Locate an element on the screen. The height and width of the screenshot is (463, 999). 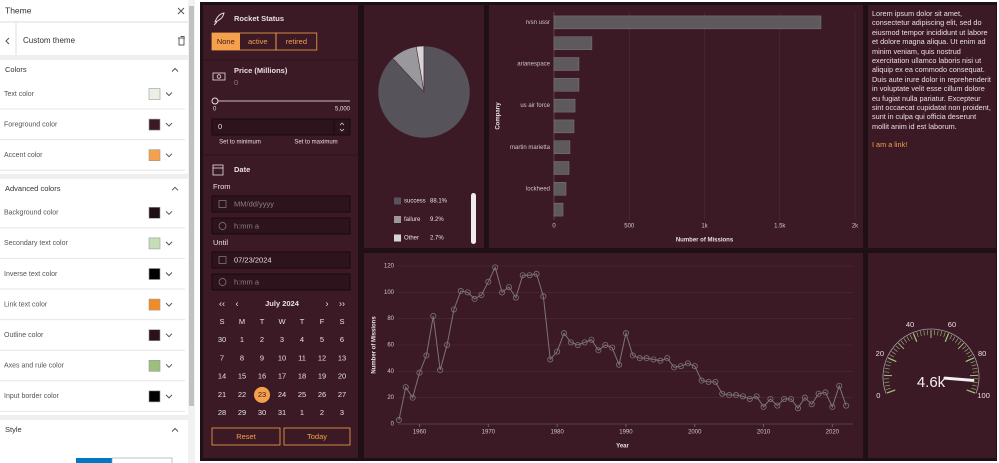
day: 9 is located at coordinates (262, 357).